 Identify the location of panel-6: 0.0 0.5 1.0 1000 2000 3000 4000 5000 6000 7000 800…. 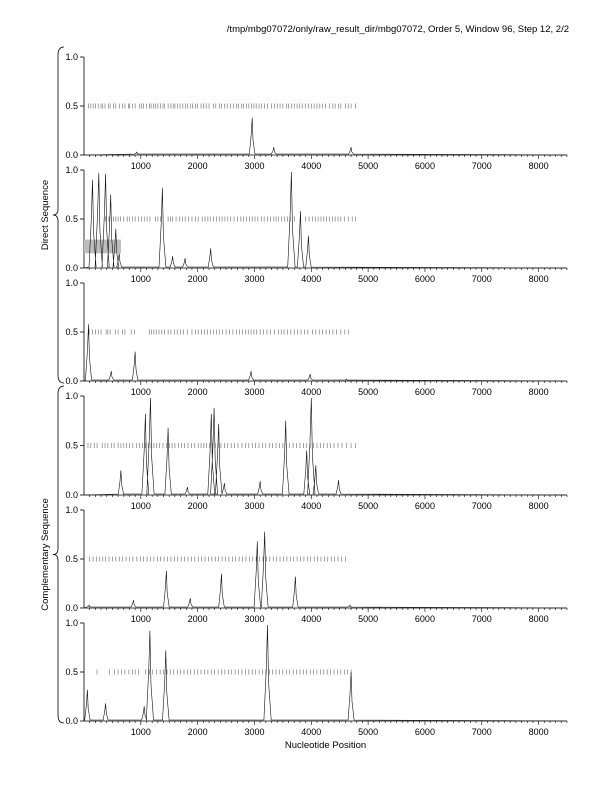
(316, 677).